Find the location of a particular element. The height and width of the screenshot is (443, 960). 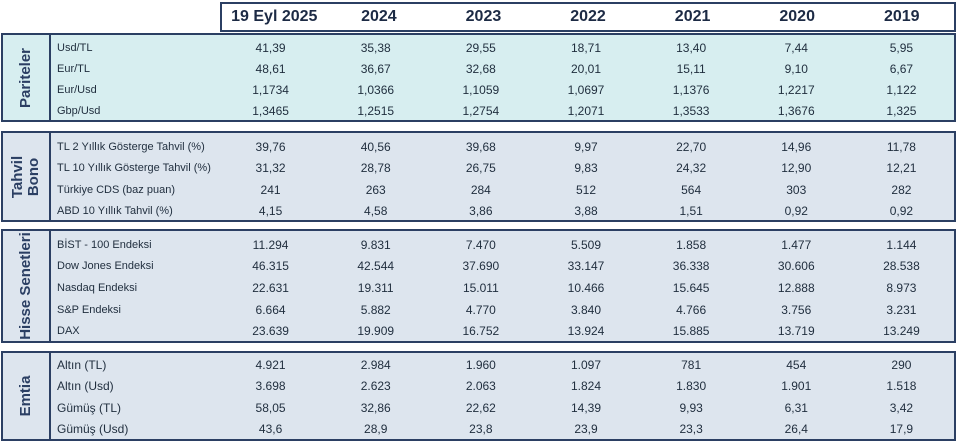

table-cell: 39,76 is located at coordinates (270, 146).